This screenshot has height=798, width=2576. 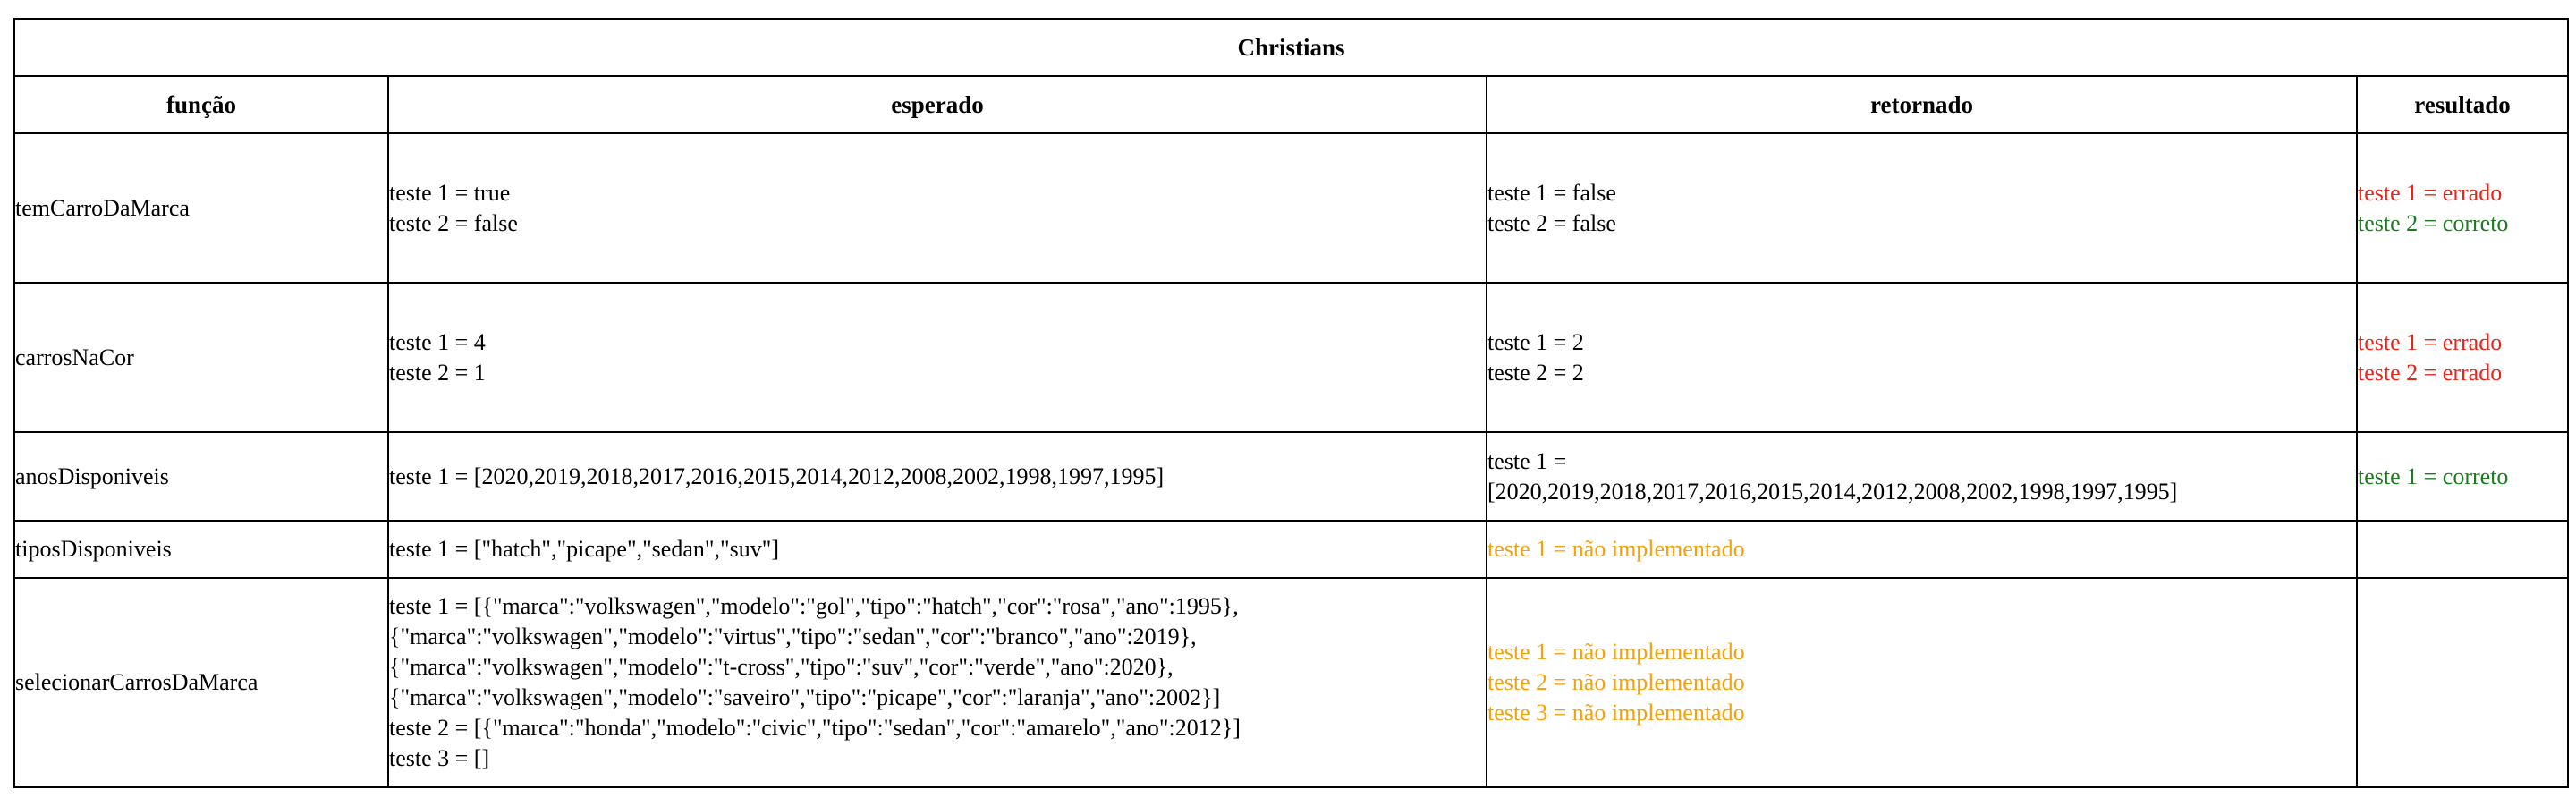 I want to click on expected-line: teste 2 = 1, so click(x=437, y=372).